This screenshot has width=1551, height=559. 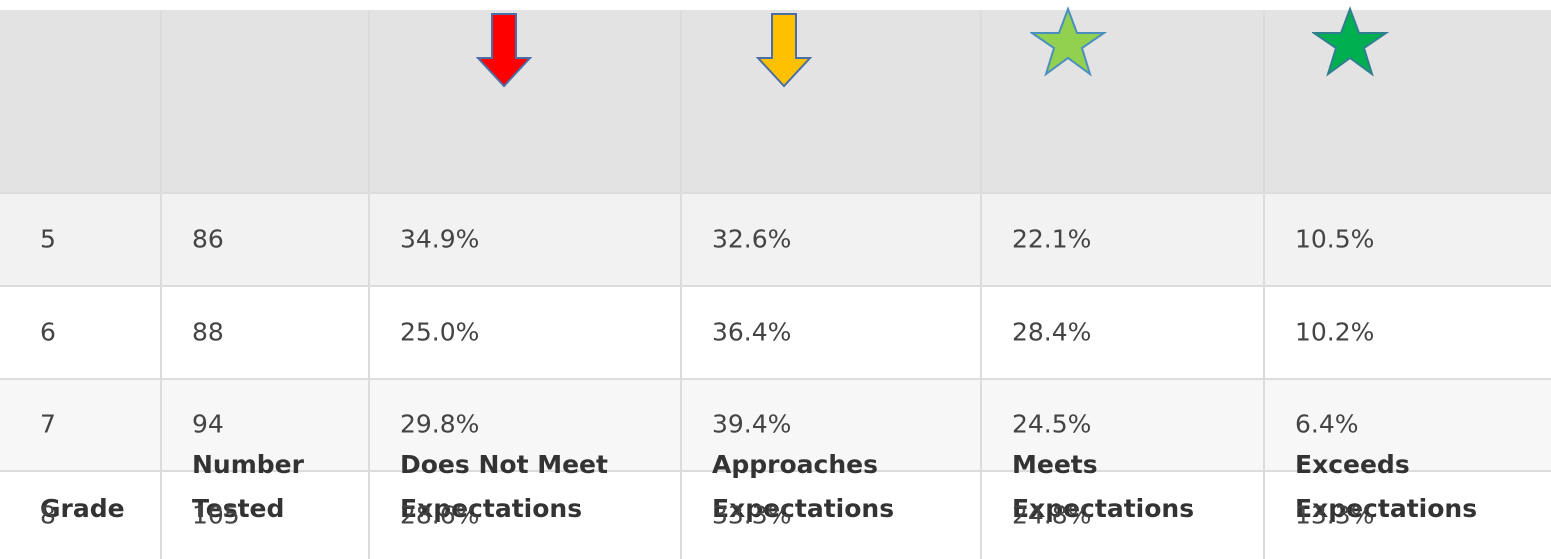 I want to click on table-cell: 36.4%, so click(x=752, y=331).